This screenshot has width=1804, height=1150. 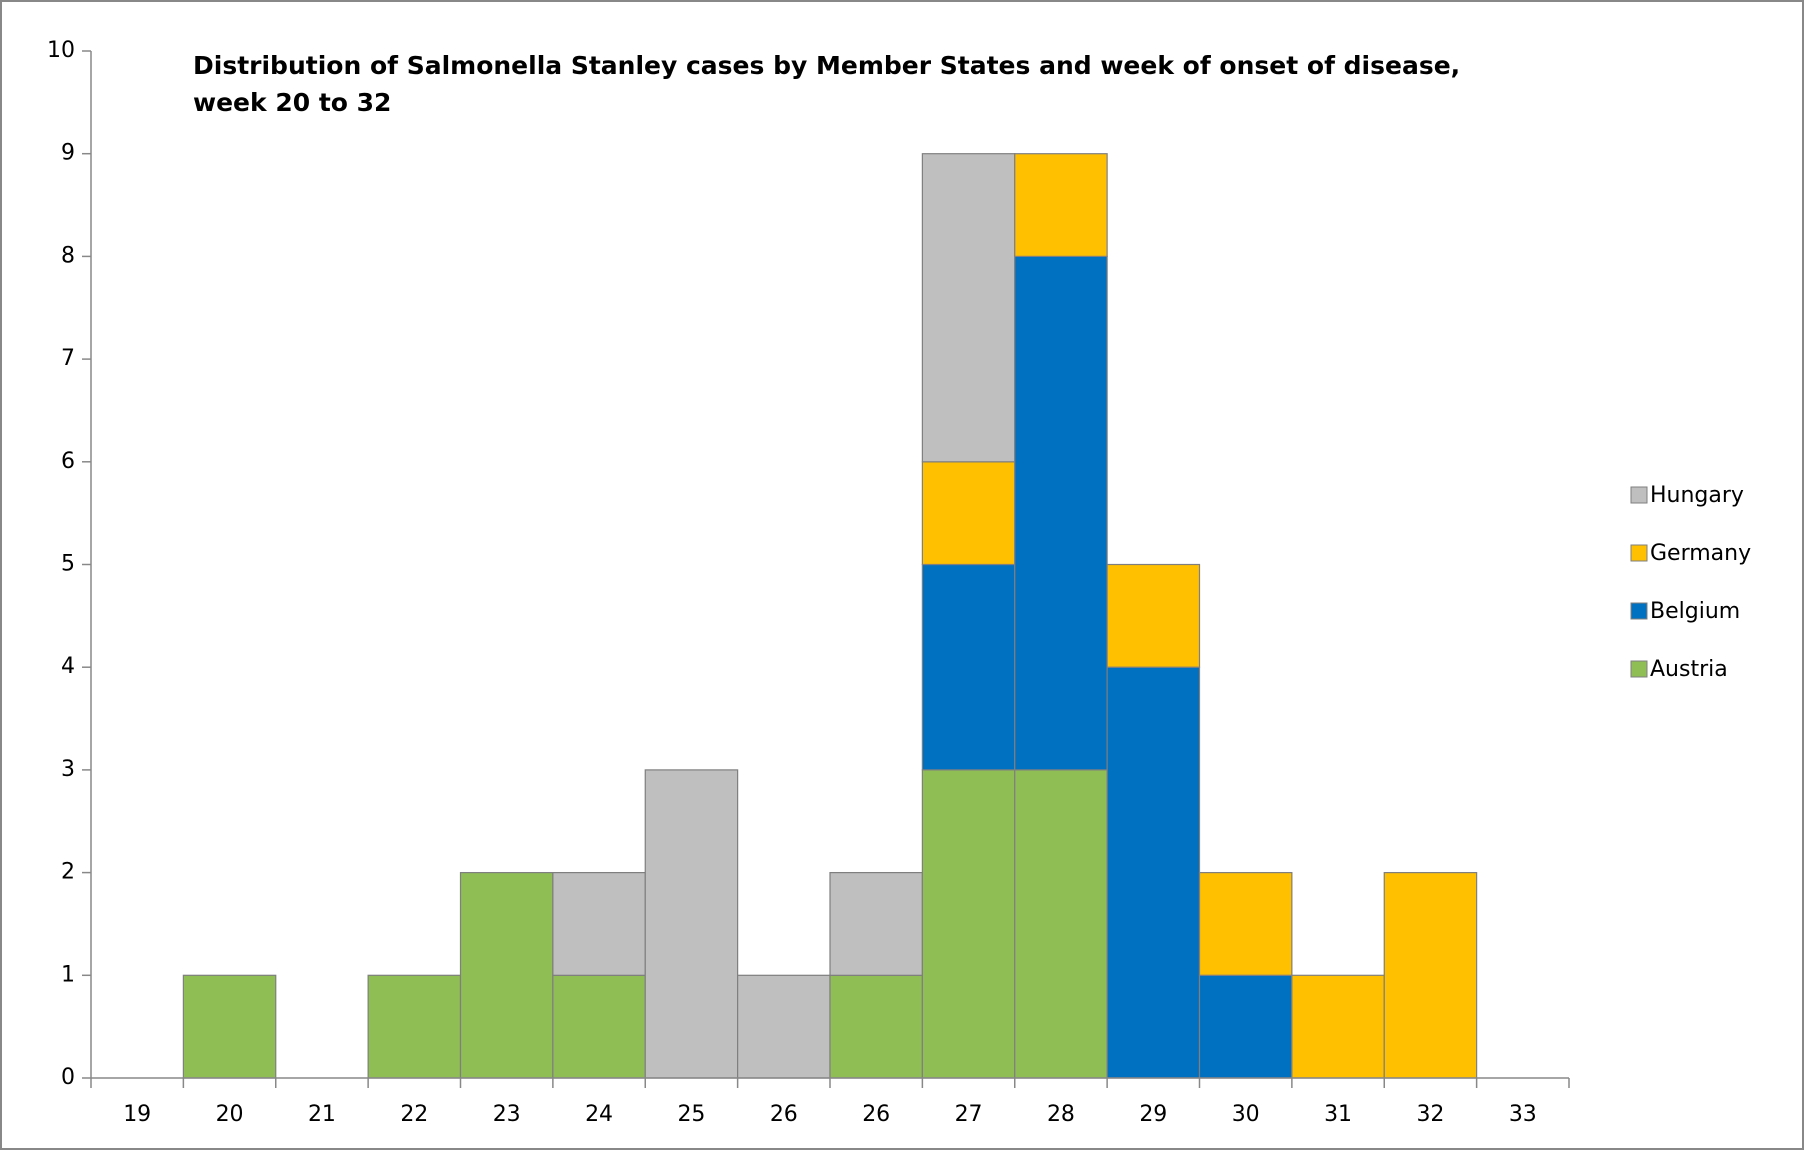 I want to click on x-tick-label: 19, so click(x=137, y=1114).